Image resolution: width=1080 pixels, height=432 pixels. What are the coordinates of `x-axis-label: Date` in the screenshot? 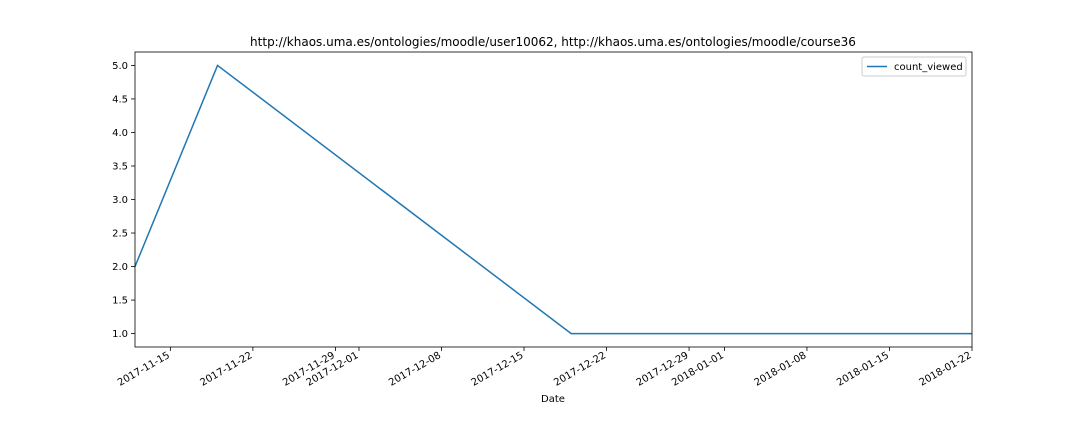 It's located at (553, 399).